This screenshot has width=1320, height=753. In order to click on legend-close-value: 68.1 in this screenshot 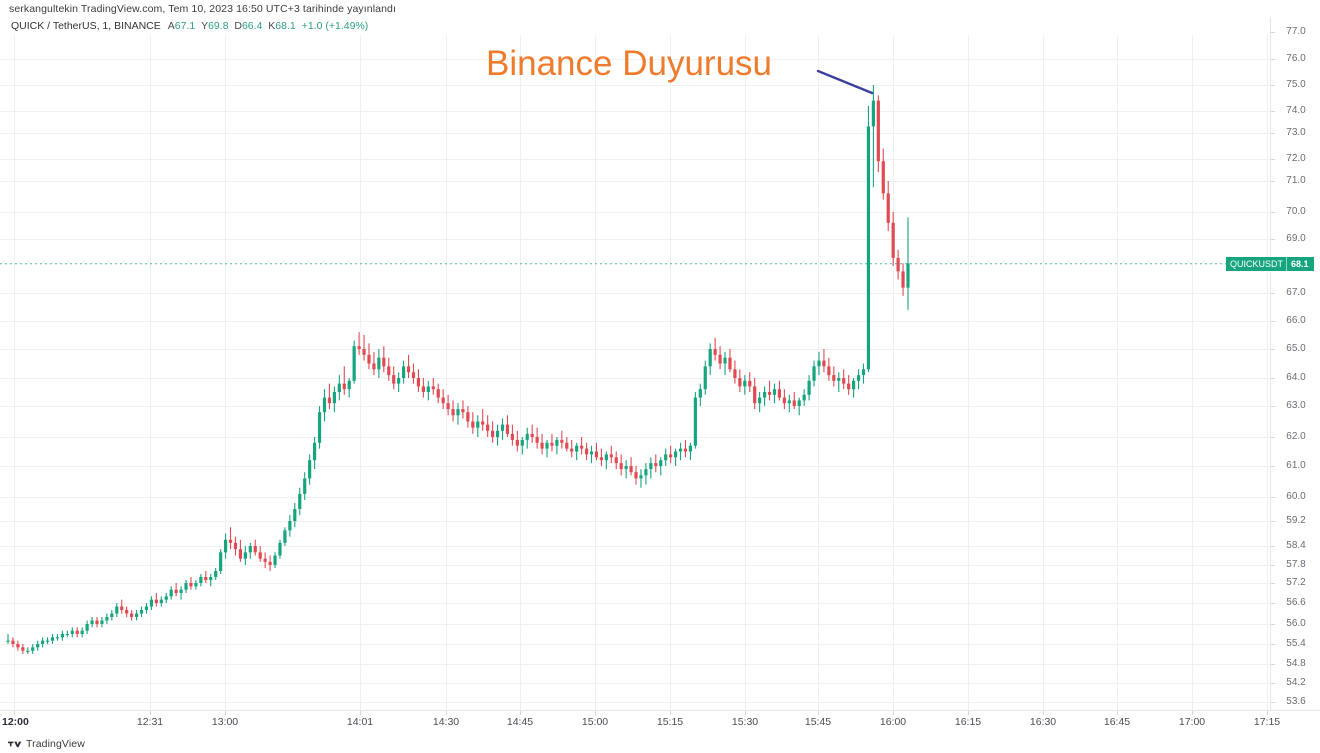, I will do `click(285, 26)`.